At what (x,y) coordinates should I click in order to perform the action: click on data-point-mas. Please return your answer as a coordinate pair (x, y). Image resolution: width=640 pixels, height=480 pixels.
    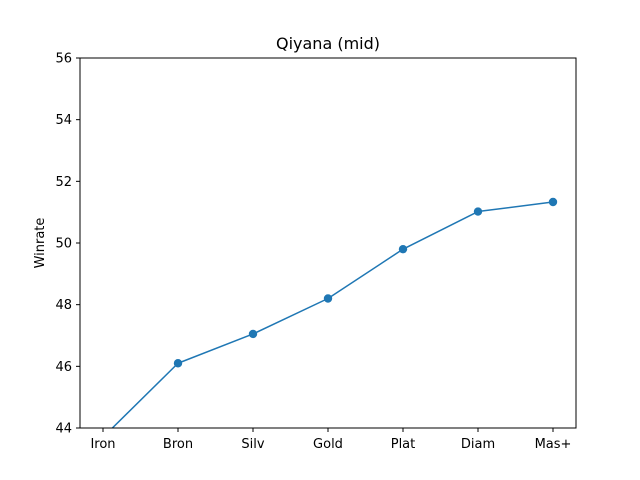
    Looking at the image, I should click on (553, 202).